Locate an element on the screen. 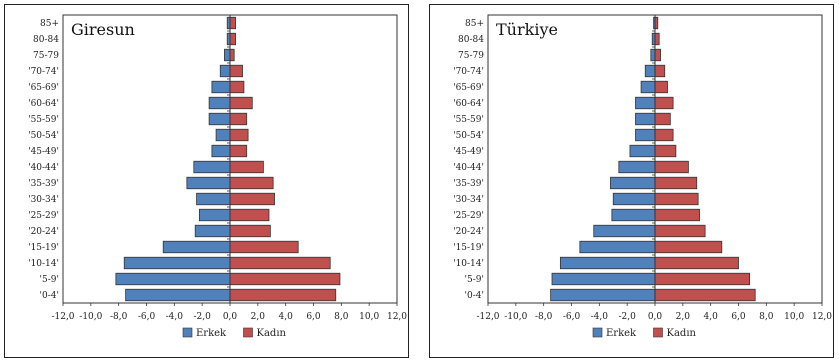 The height and width of the screenshot is (364, 839). x-tick-label-1: -10,0 is located at coordinates (90, 317).